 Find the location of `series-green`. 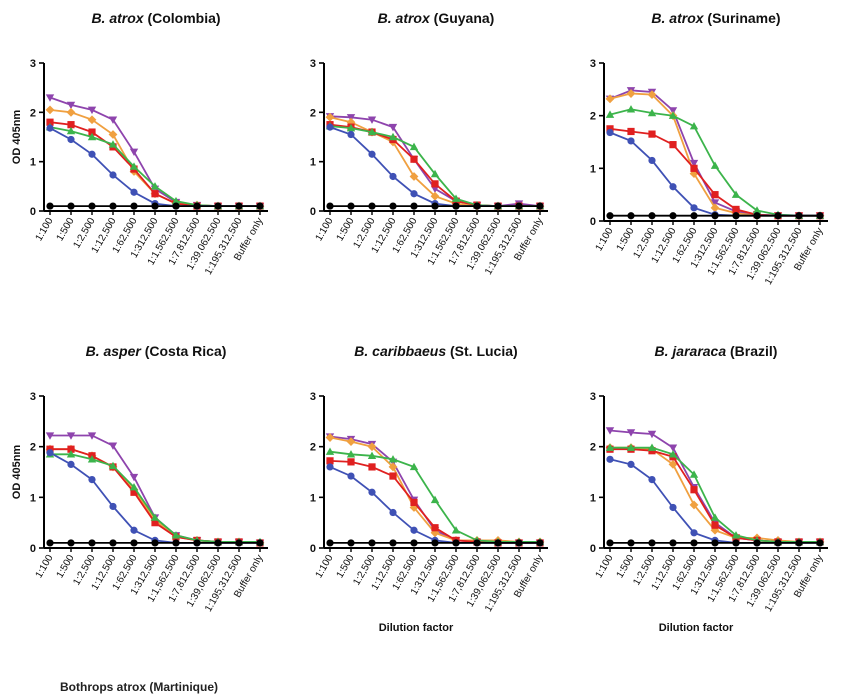

series-green is located at coordinates (155, 498).